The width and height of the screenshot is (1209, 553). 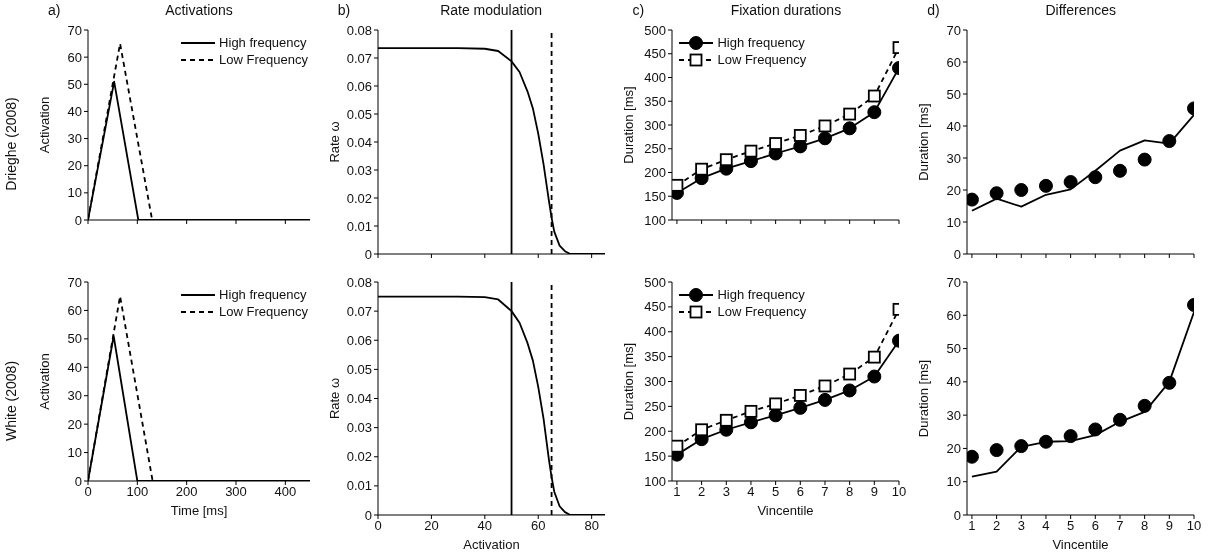 I want to click on text: b), so click(x=344, y=10).